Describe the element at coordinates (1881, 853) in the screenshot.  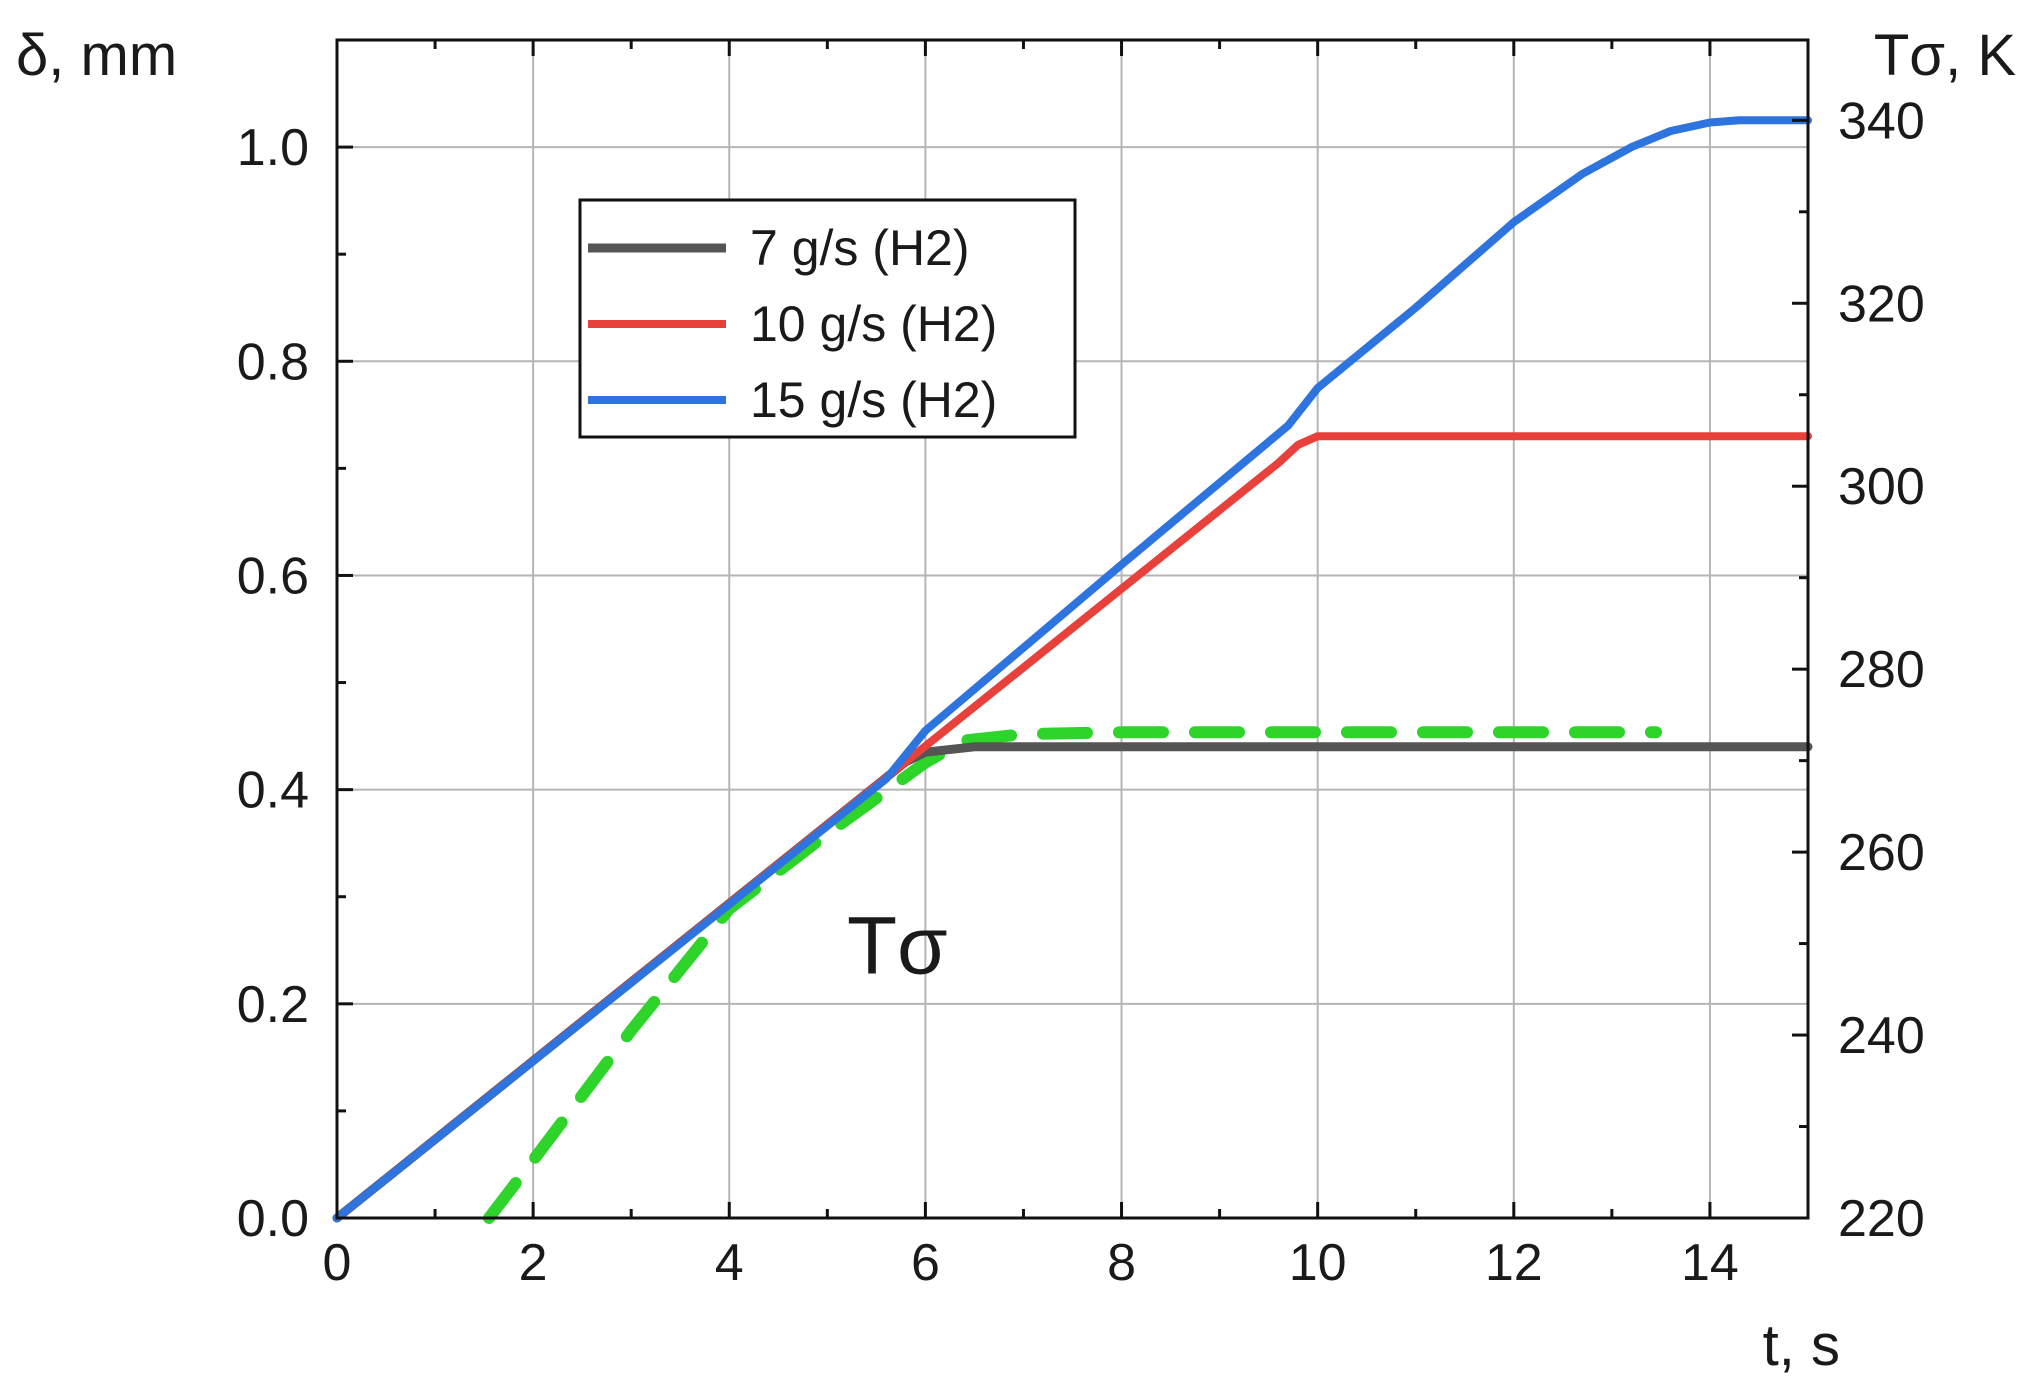
I see `y2-tick-label: 260` at that location.